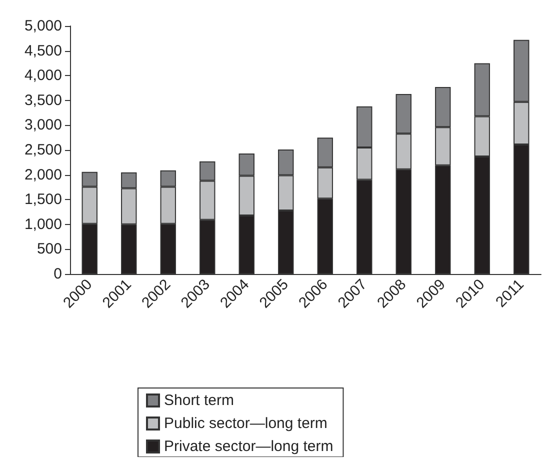  Describe the element at coordinates (43, 150) in the screenshot. I see `y-tick-label: 2,500` at that location.